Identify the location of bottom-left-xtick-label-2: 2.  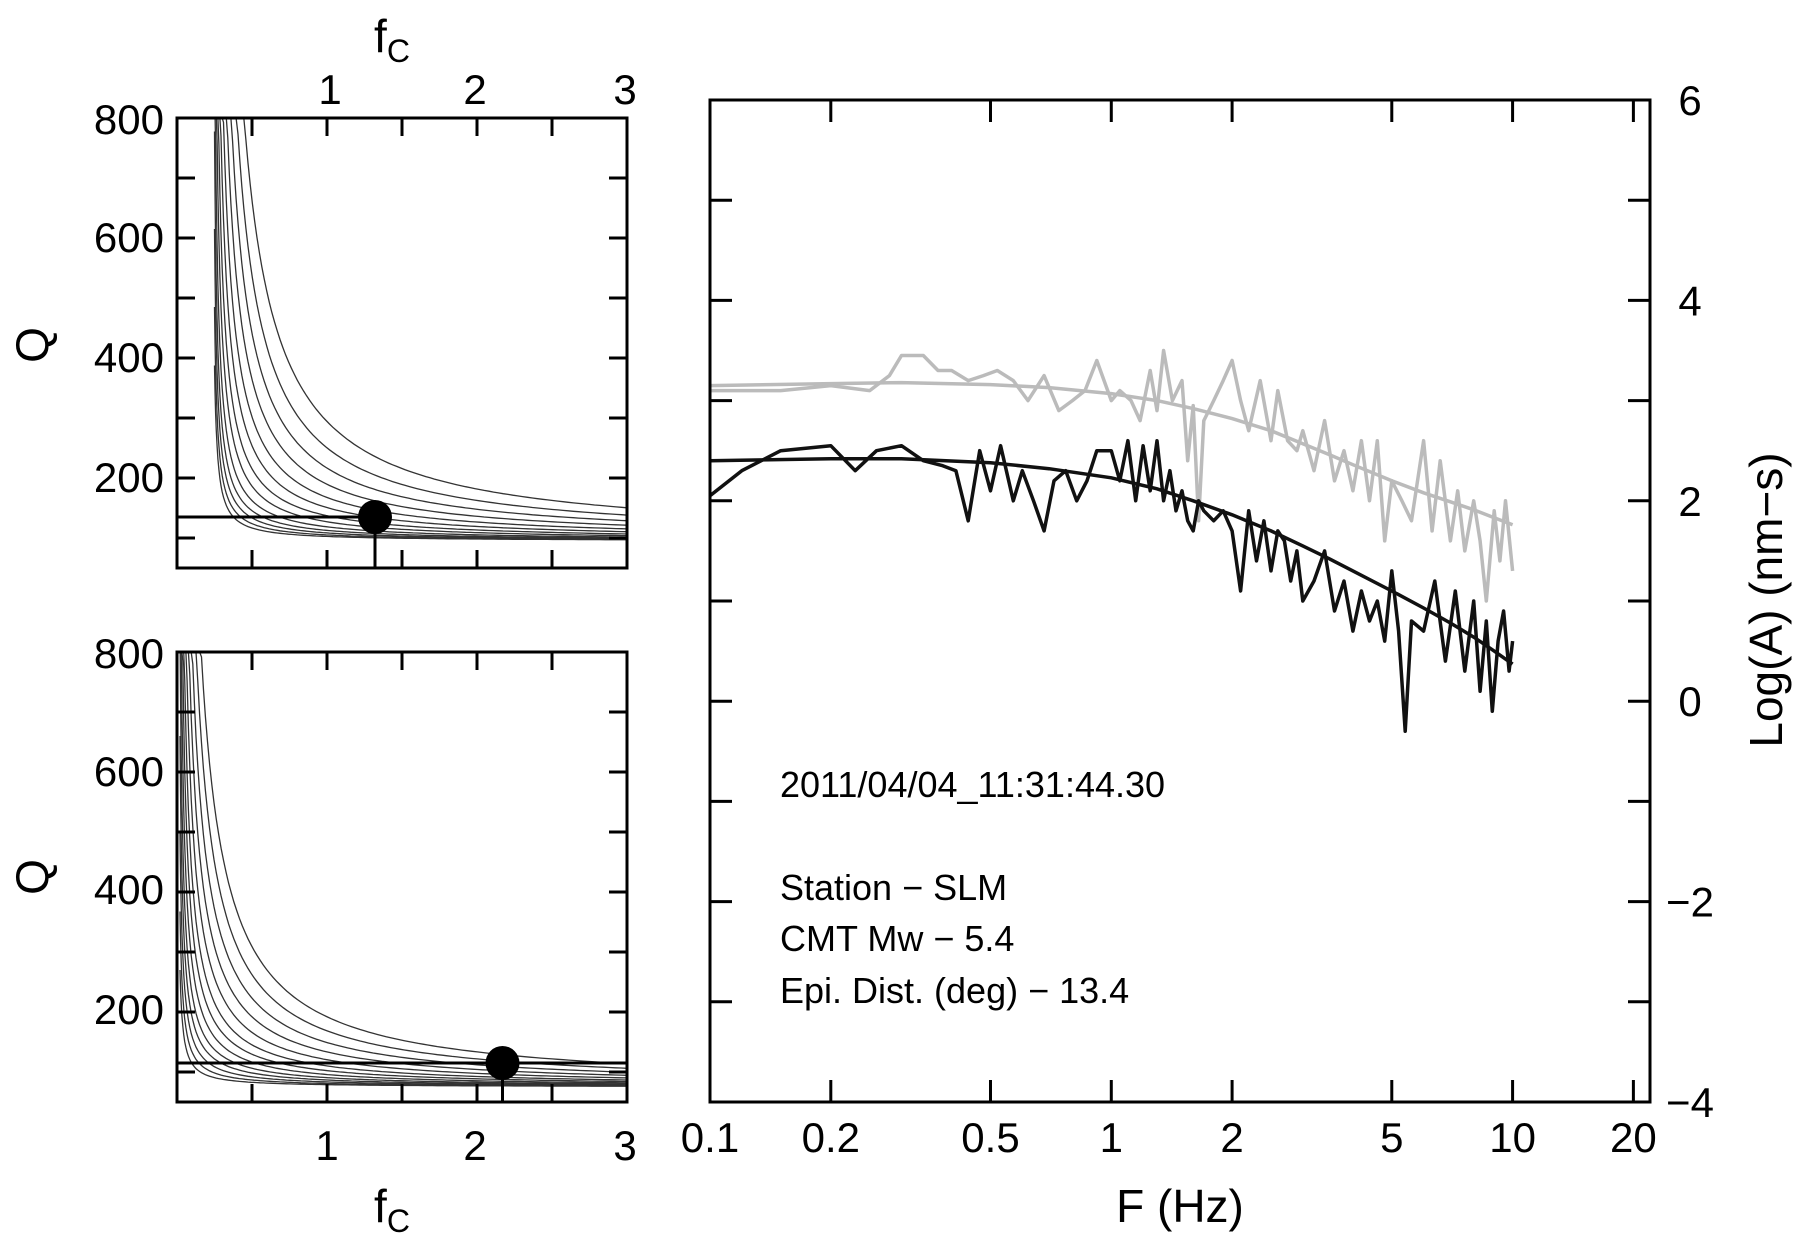
(474, 1145).